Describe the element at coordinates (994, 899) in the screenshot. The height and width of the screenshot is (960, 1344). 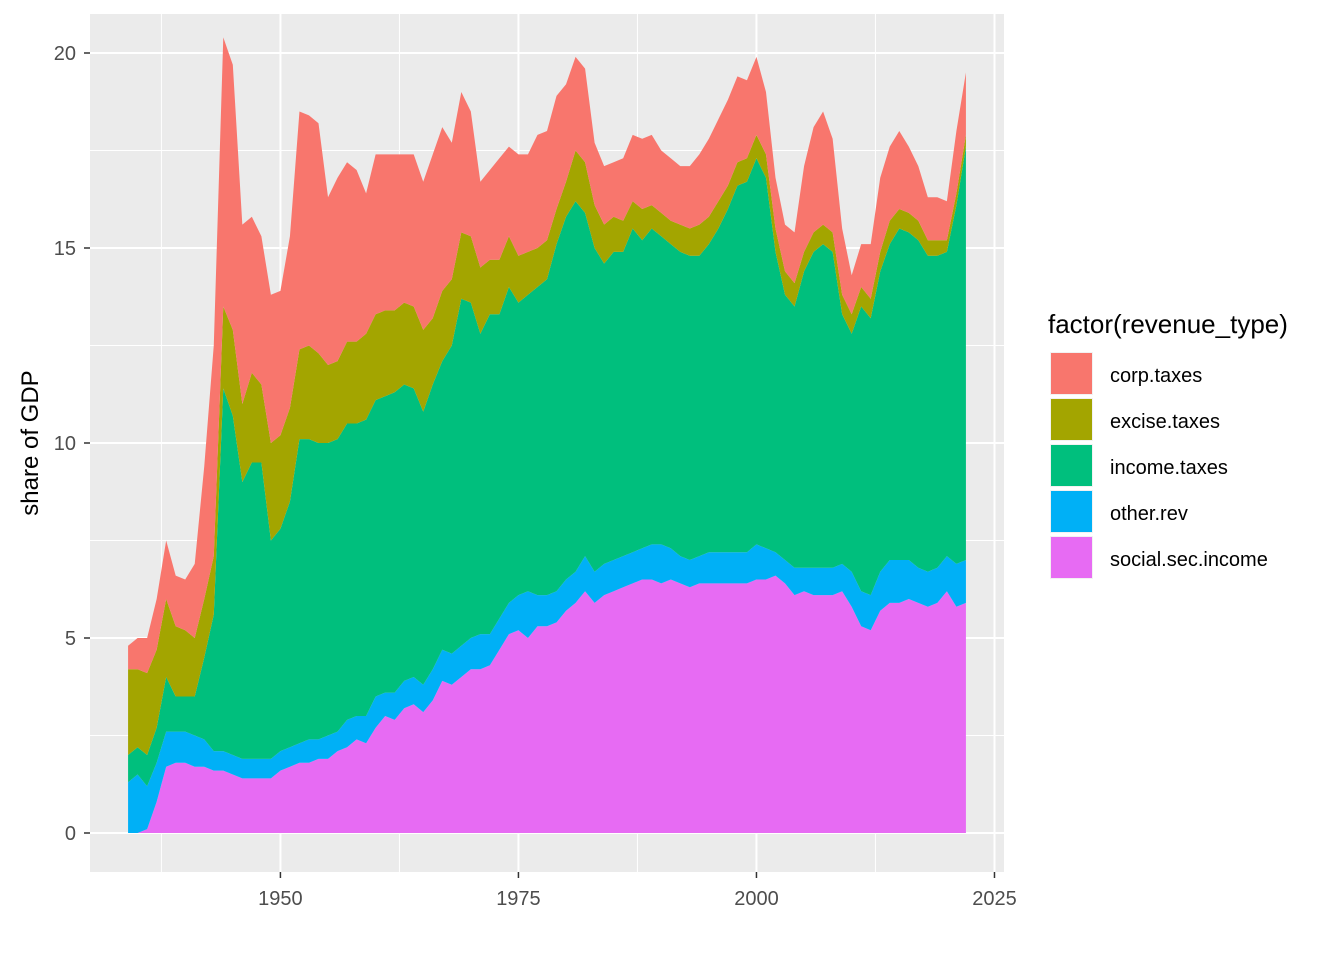
I see `x-tick-label: 2025` at that location.